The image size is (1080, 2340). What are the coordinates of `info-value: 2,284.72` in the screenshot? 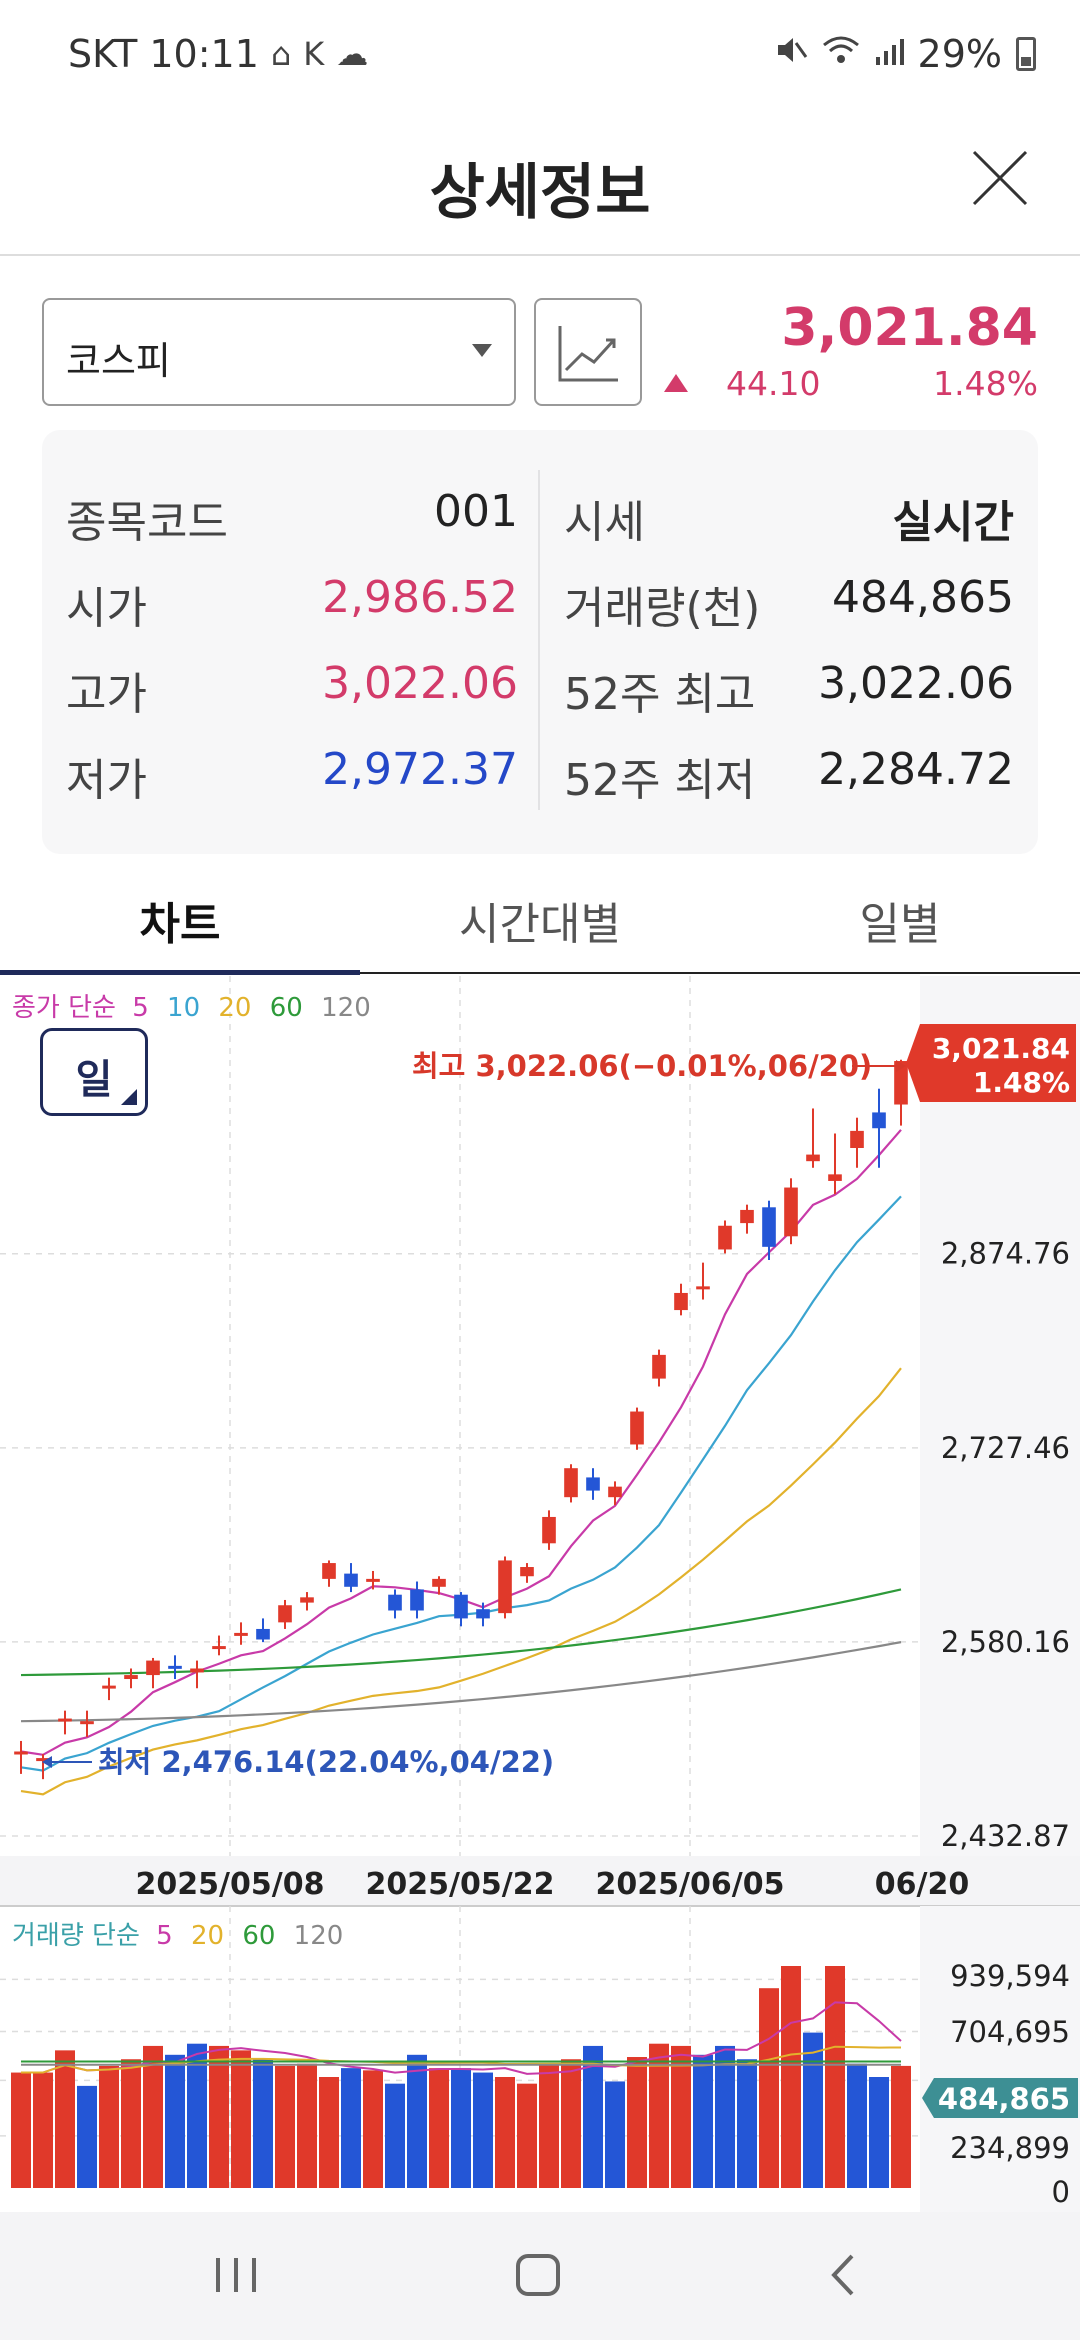 It's located at (916, 769).